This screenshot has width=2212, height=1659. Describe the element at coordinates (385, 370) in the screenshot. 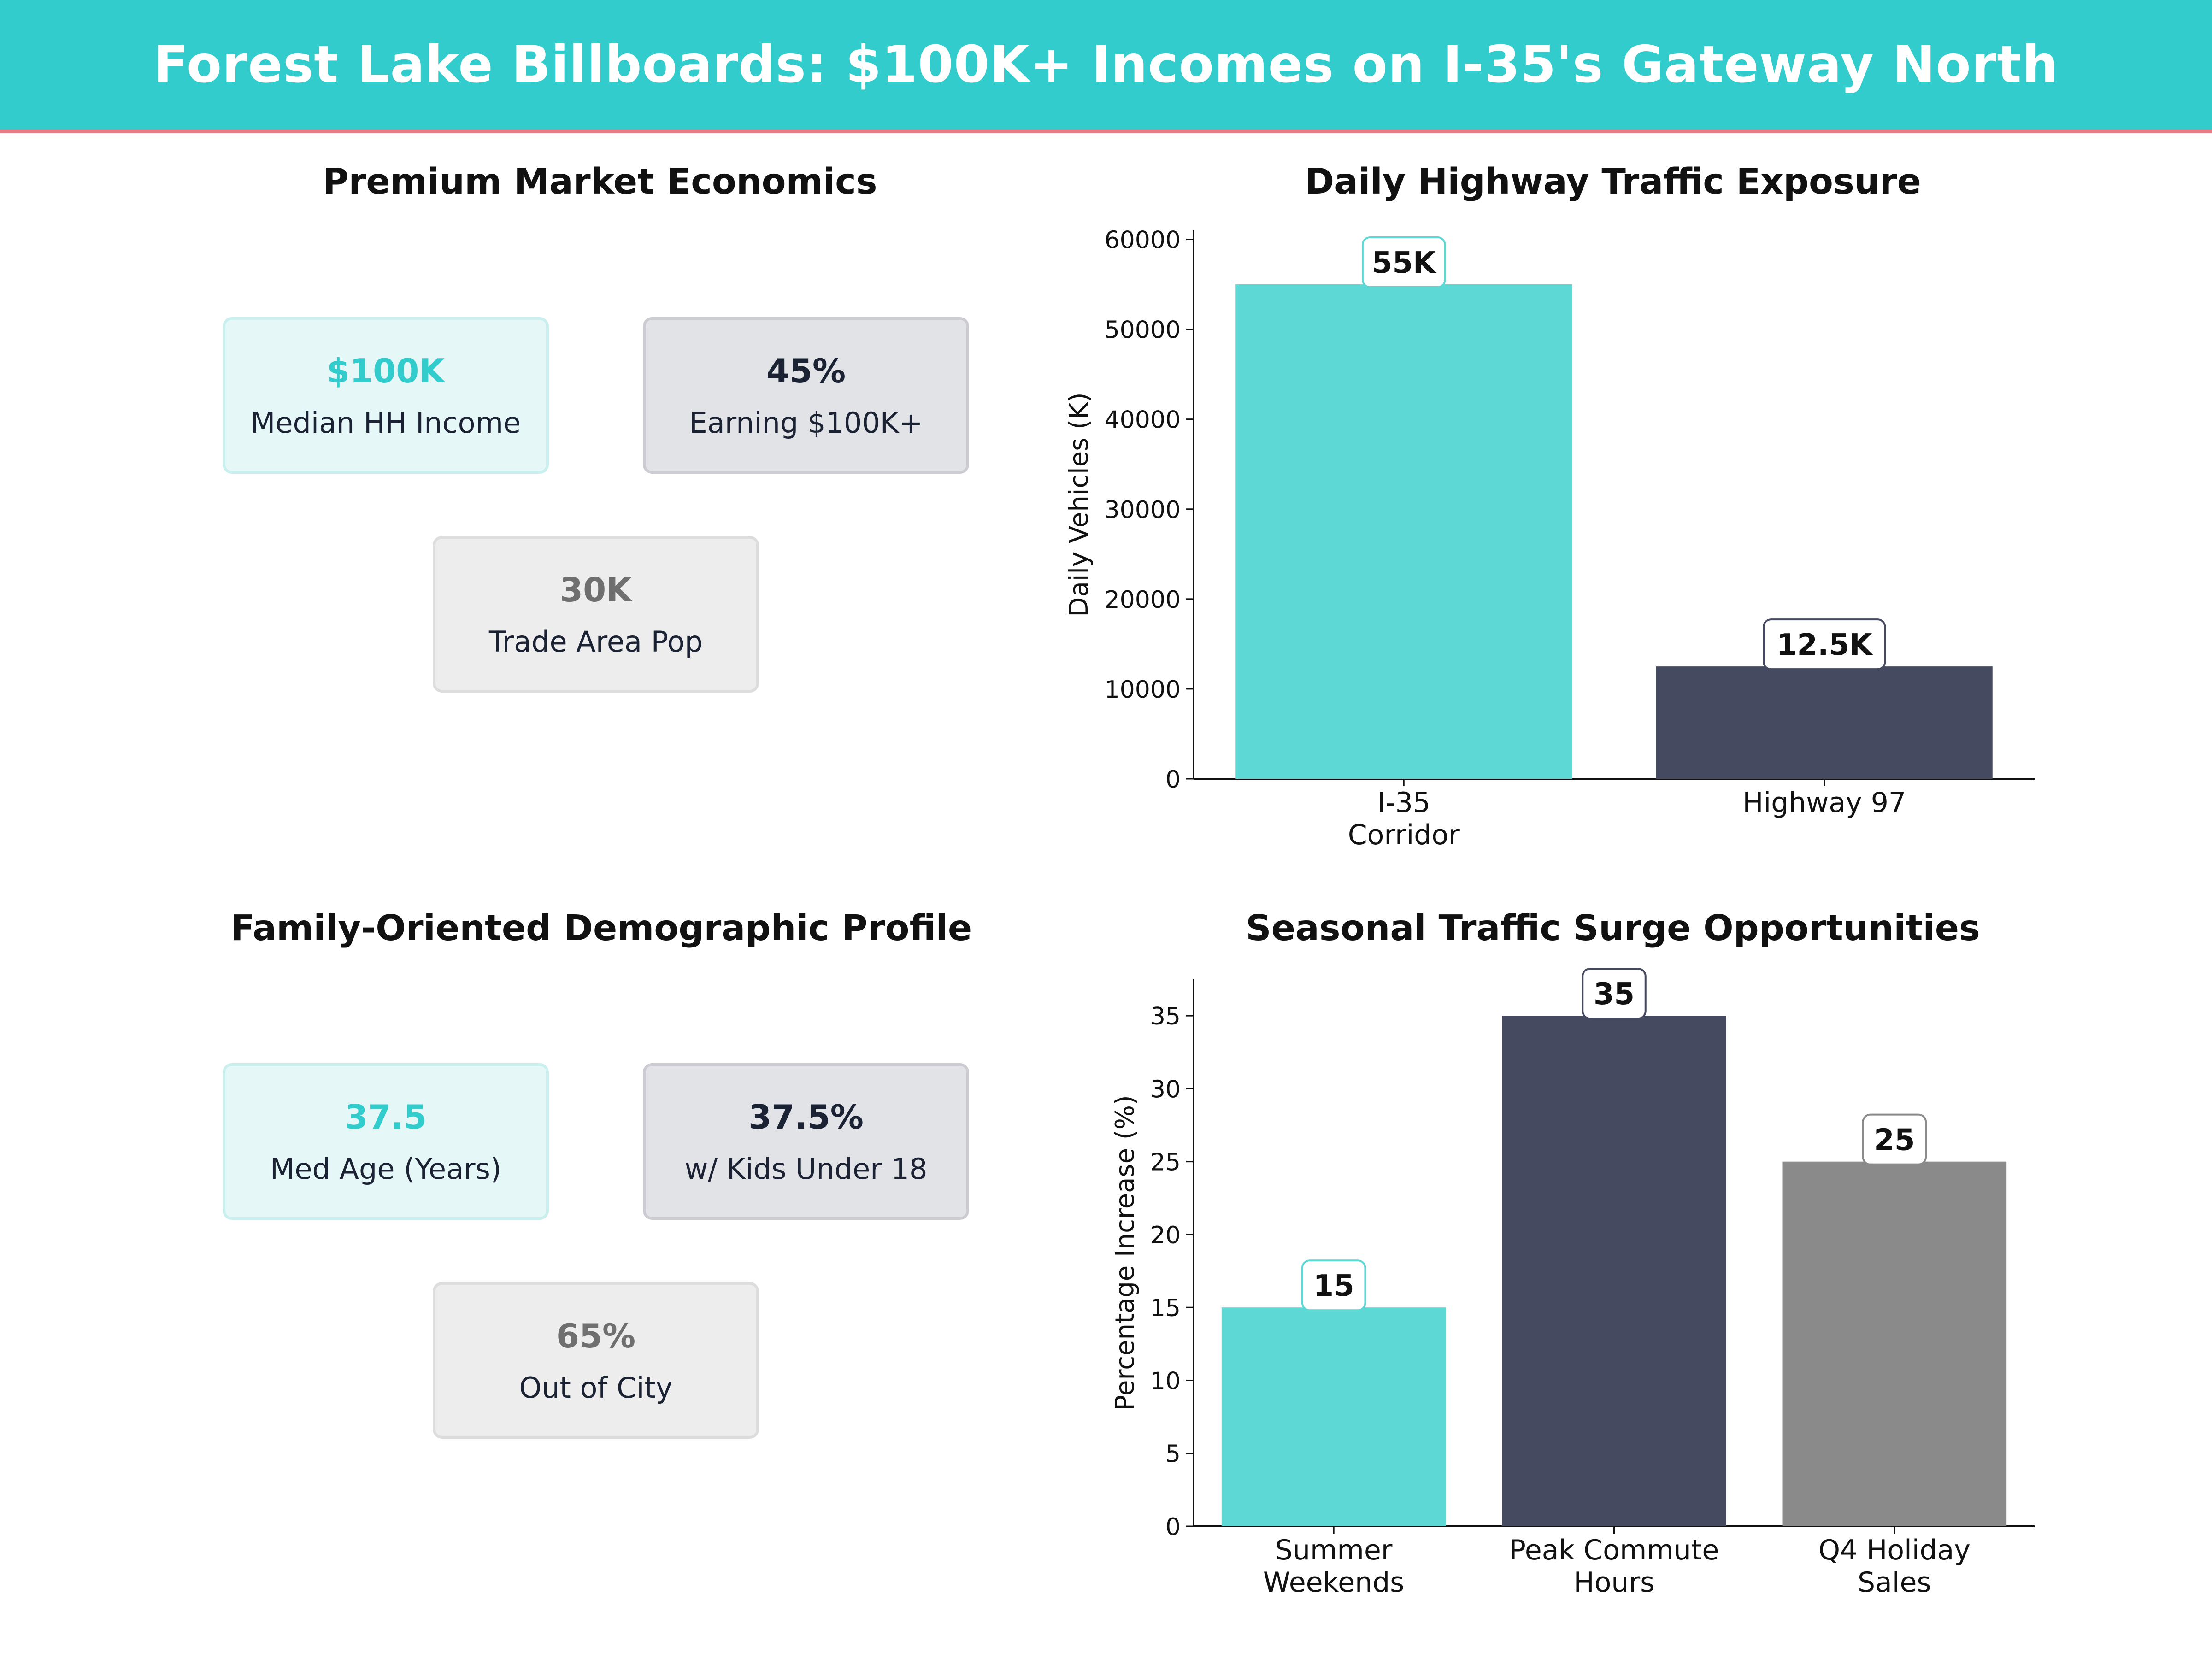

I see `kpi-value: $100K` at that location.